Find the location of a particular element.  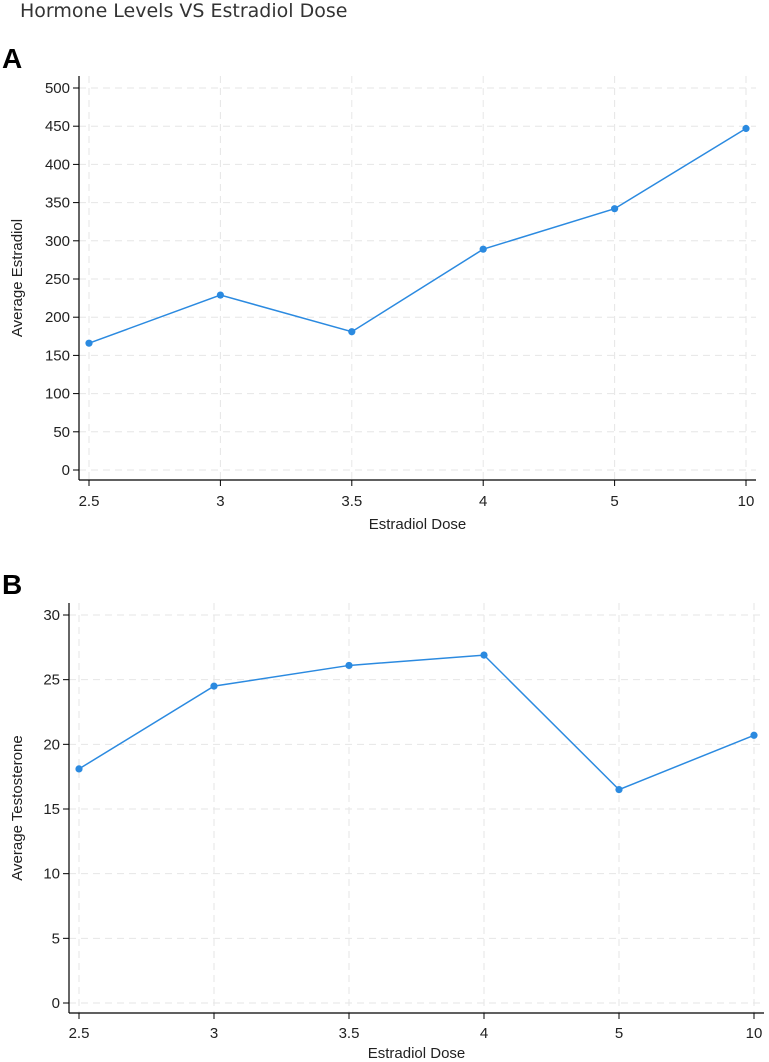

series-line is located at coordinates (416, 722).